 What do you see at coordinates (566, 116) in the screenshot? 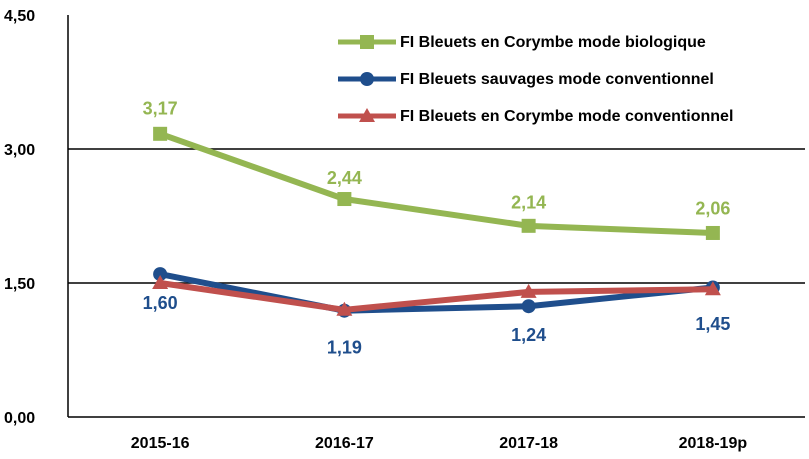
I see `legend-label: FI Bleuets en Corymbe mode conventionnel` at bounding box center [566, 116].